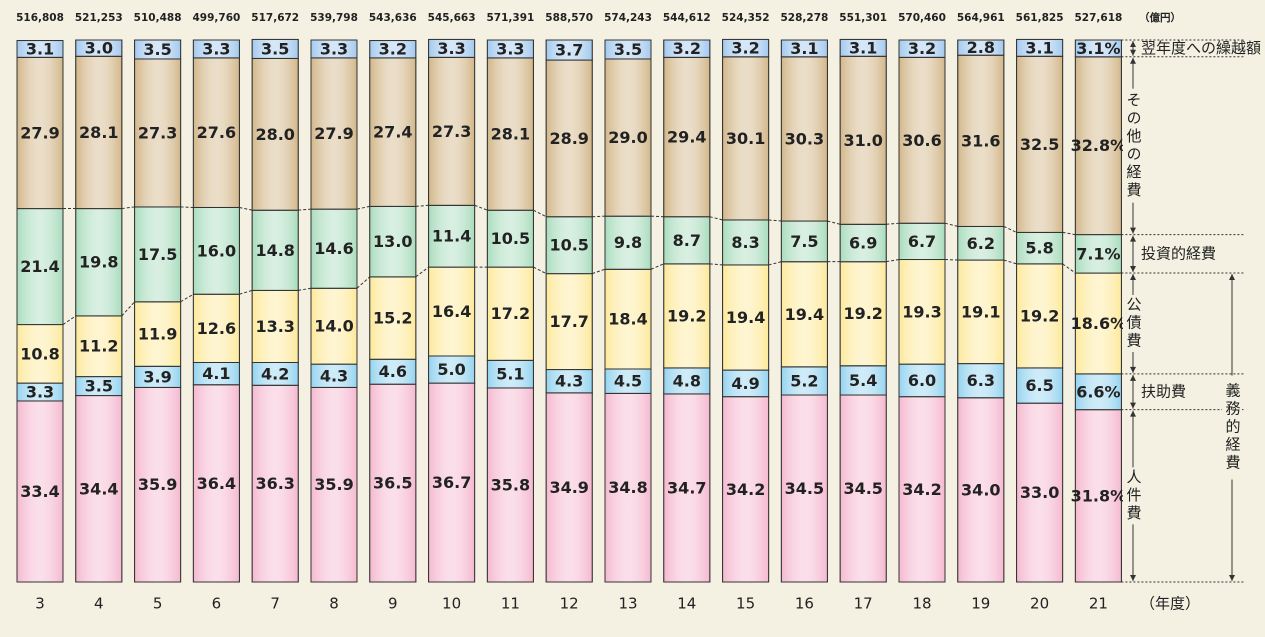 This screenshot has width=1265, height=637. Describe the element at coordinates (921, 311) in the screenshot. I see `segment-label: 19.3` at that location.